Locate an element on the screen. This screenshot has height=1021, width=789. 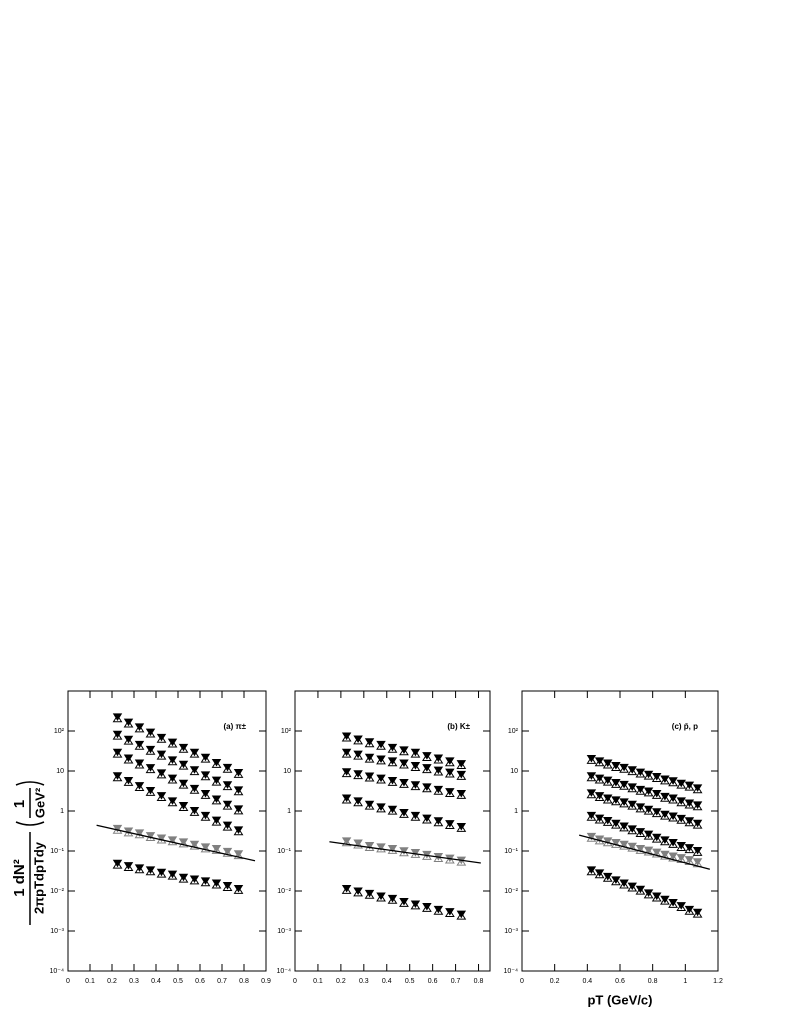
y-tick-label: 10 is located at coordinates (287, 771).